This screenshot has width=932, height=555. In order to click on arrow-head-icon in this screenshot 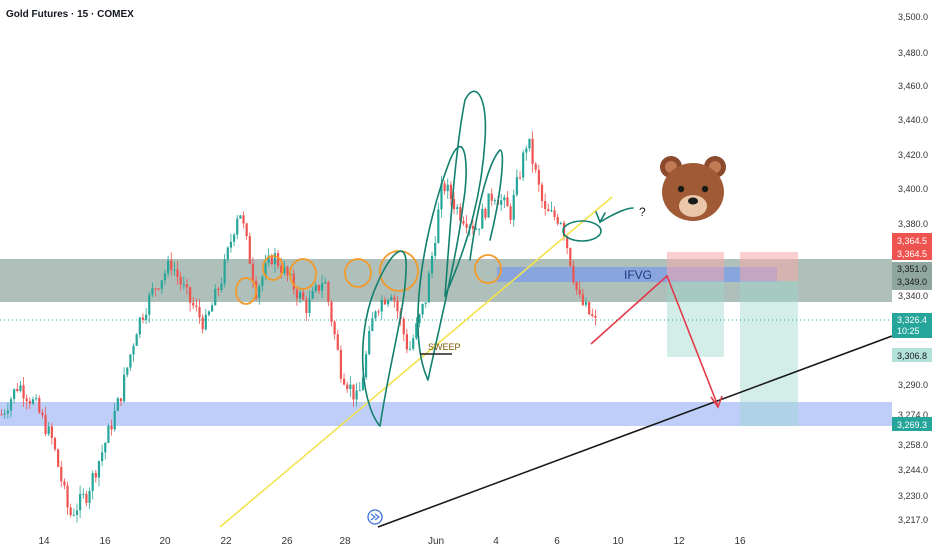, I will do `click(716, 402)`.